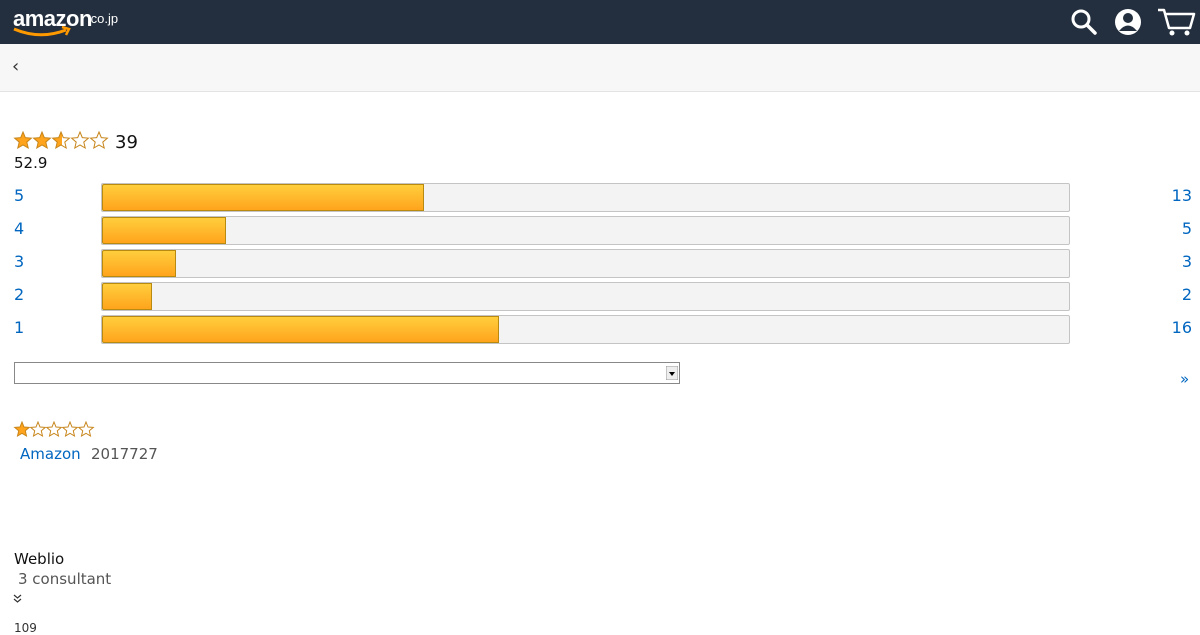 This screenshot has height=635, width=1200. Describe the element at coordinates (600, 68) in the screenshot. I see `sub-nav` at that location.